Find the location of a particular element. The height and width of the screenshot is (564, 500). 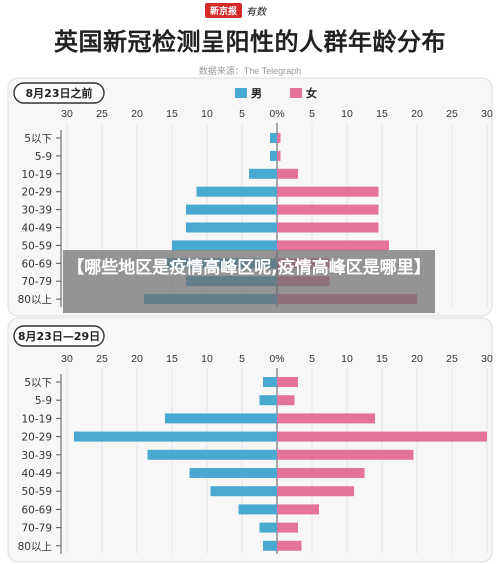

legend-swatch-female is located at coordinates (296, 93).